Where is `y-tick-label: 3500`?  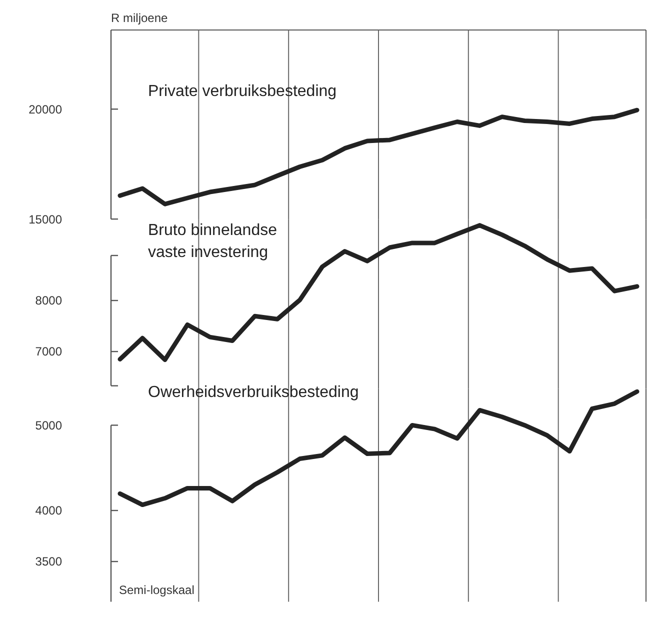 y-tick-label: 3500 is located at coordinates (48, 561).